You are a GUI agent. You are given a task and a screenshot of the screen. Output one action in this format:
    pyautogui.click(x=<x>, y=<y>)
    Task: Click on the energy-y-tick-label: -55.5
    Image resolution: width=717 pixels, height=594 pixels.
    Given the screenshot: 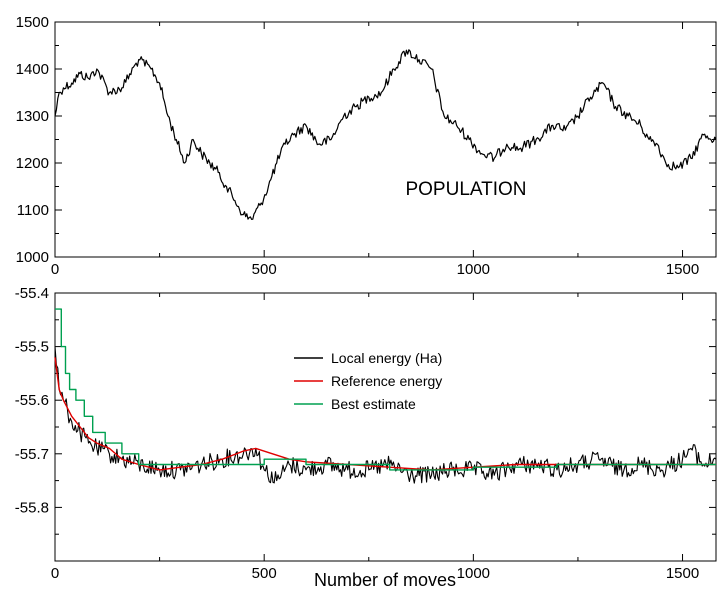 What is the action you would take?
    pyautogui.click(x=32, y=347)
    